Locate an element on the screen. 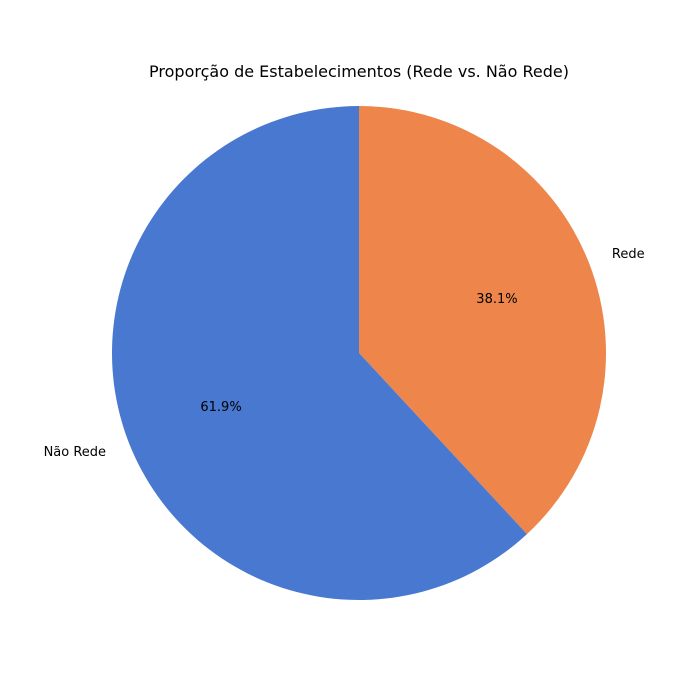  category-label-nao-rede: Não Rede is located at coordinates (75, 452).